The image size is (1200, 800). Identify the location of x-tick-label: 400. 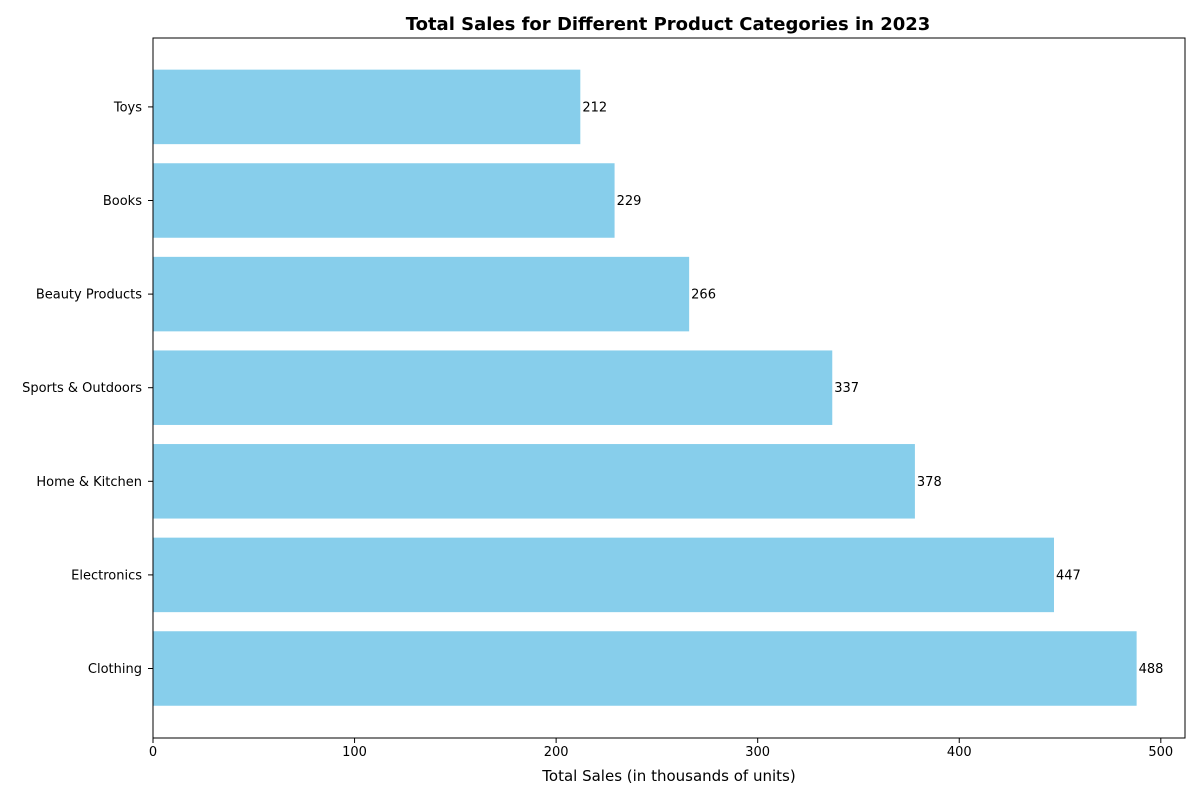
(959, 752).